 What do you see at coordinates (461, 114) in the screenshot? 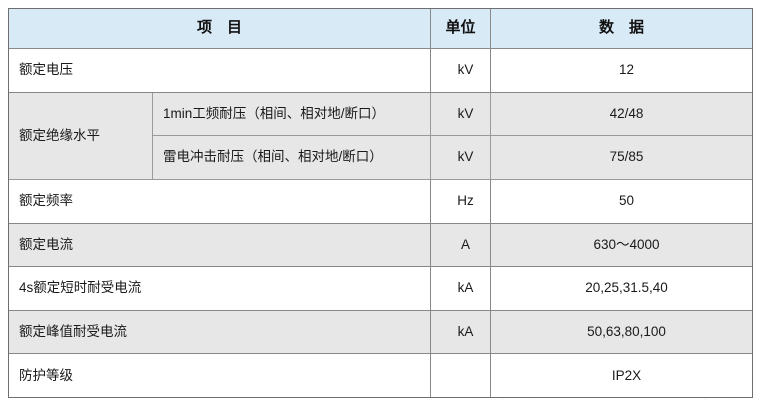
I see `subrow-unit-power-frequency-withstand: kV` at bounding box center [461, 114].